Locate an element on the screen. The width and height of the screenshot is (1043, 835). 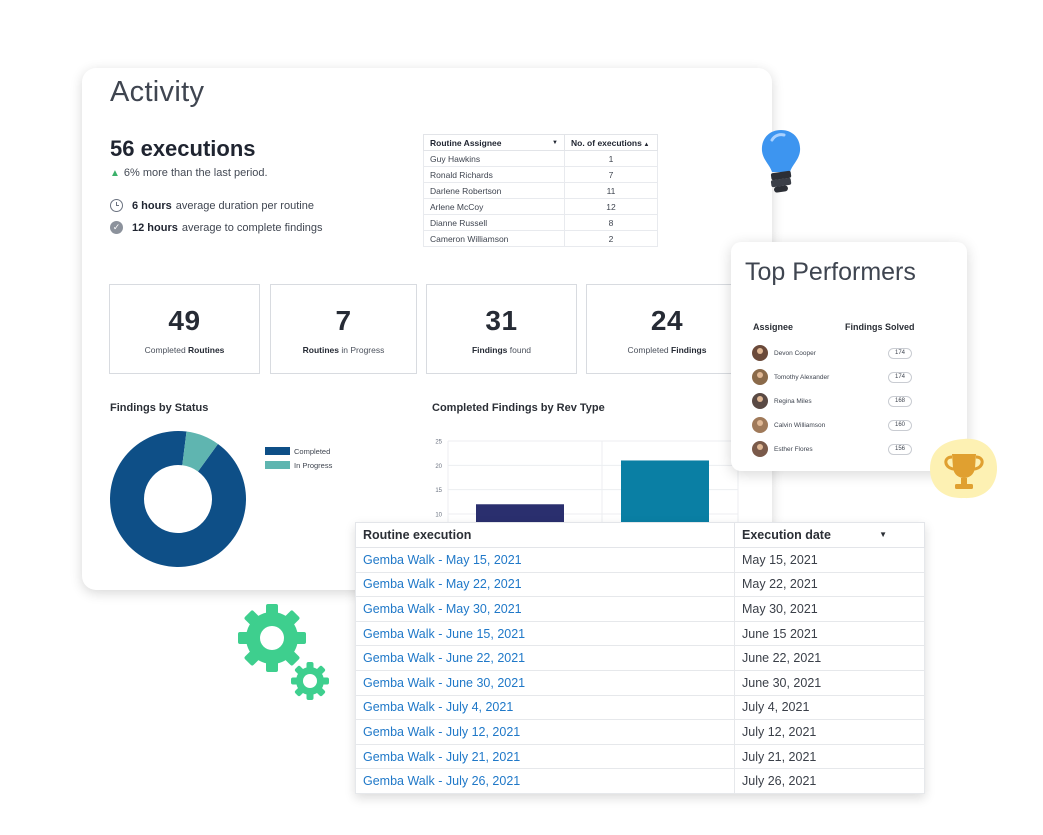
rev-type-bar-chart: 25 20 15 10 is located at coordinates (587, 482).